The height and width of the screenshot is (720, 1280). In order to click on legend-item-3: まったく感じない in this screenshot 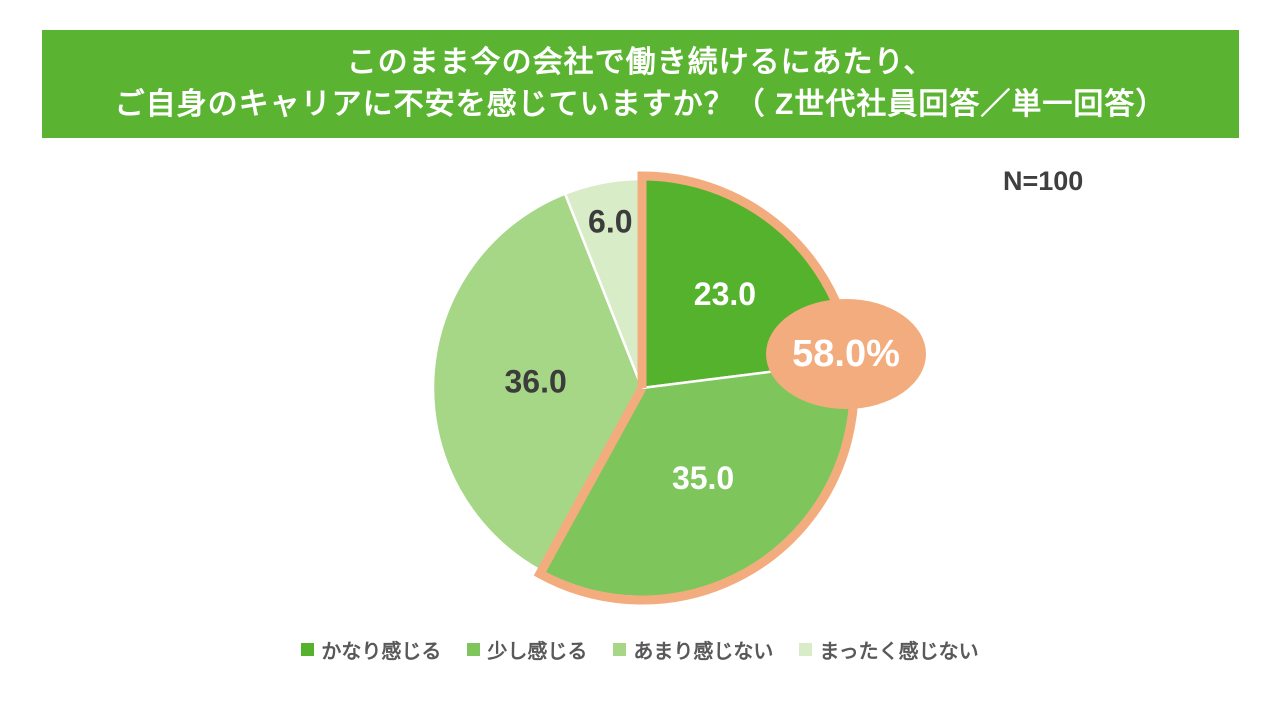, I will do `click(889, 649)`.